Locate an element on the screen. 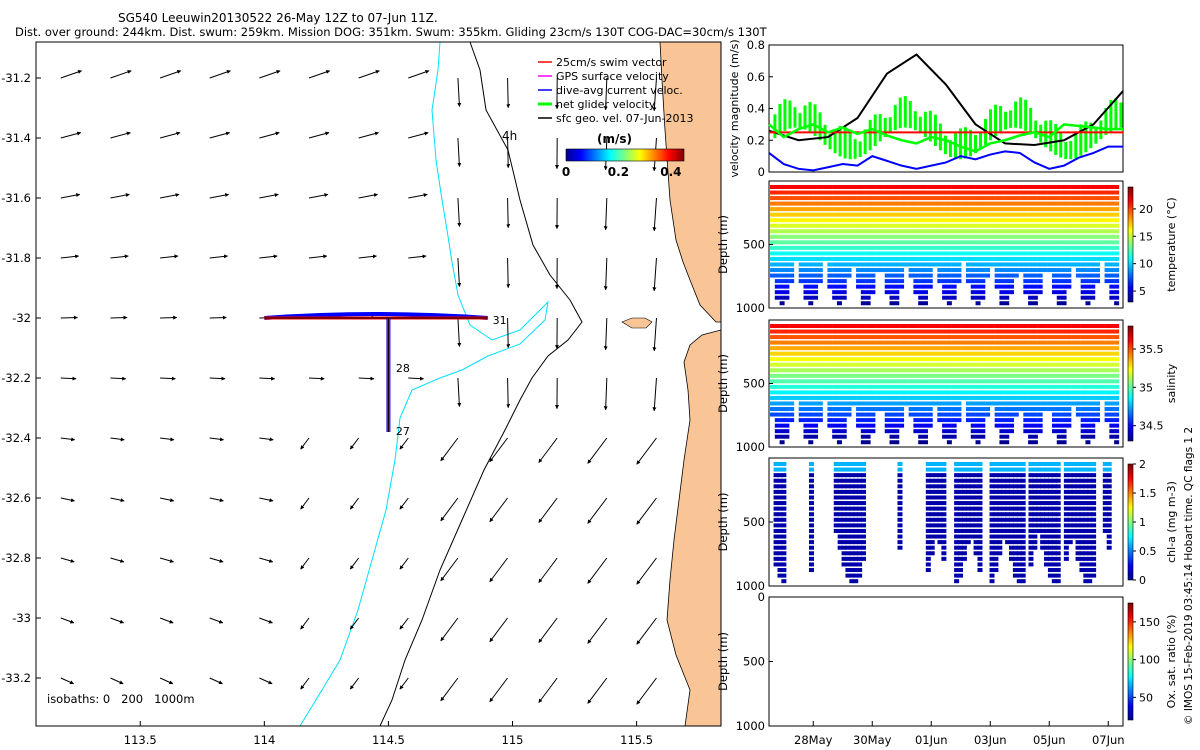  colorbar-tick-label: 10 is located at coordinates (1146, 264).